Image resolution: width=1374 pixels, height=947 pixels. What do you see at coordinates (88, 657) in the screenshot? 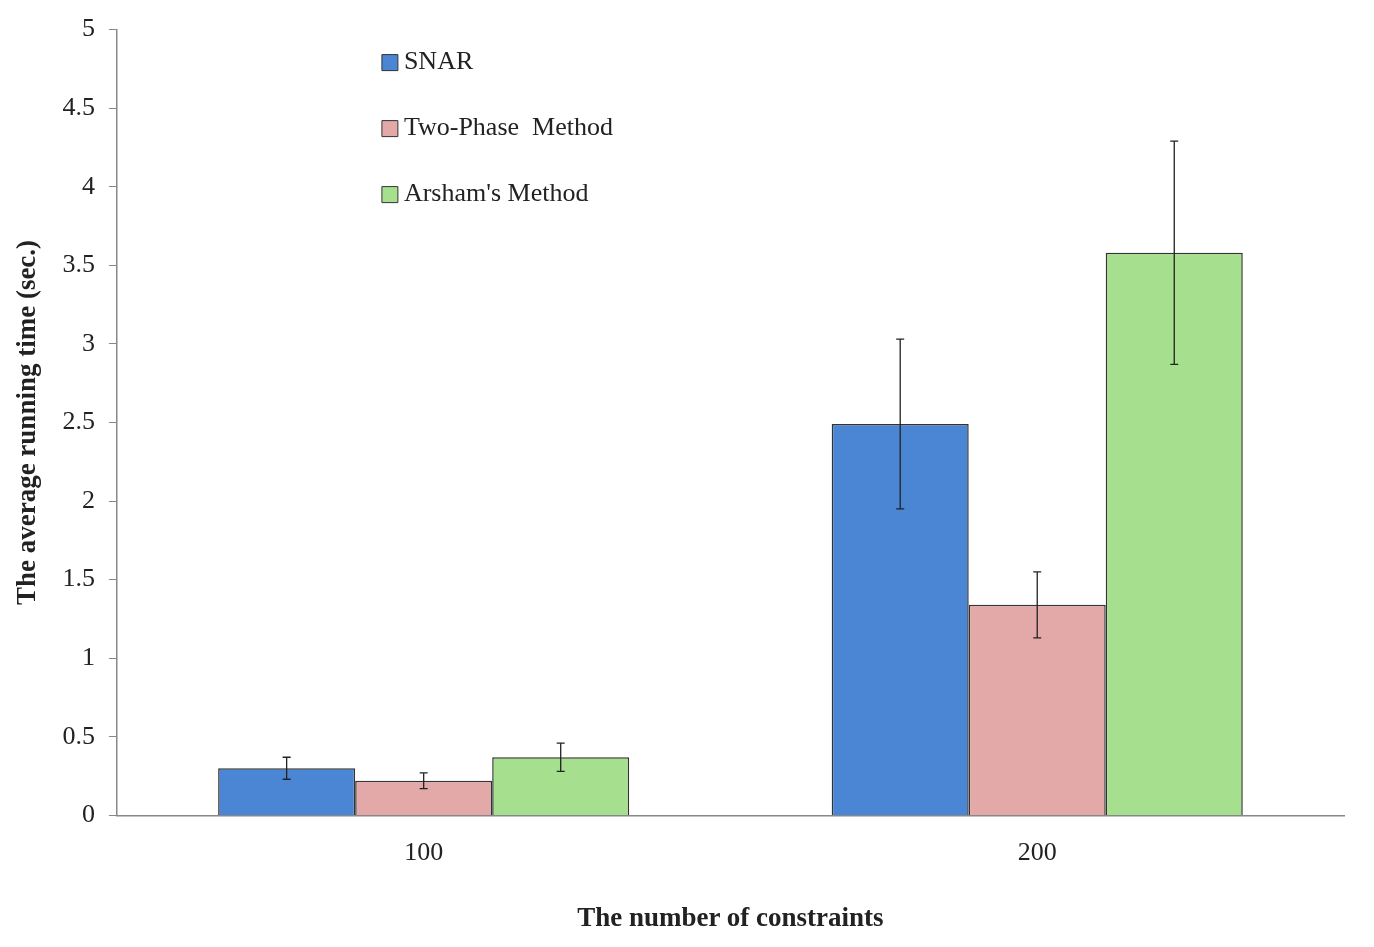
I see `y-tick-label: 1` at bounding box center [88, 657].